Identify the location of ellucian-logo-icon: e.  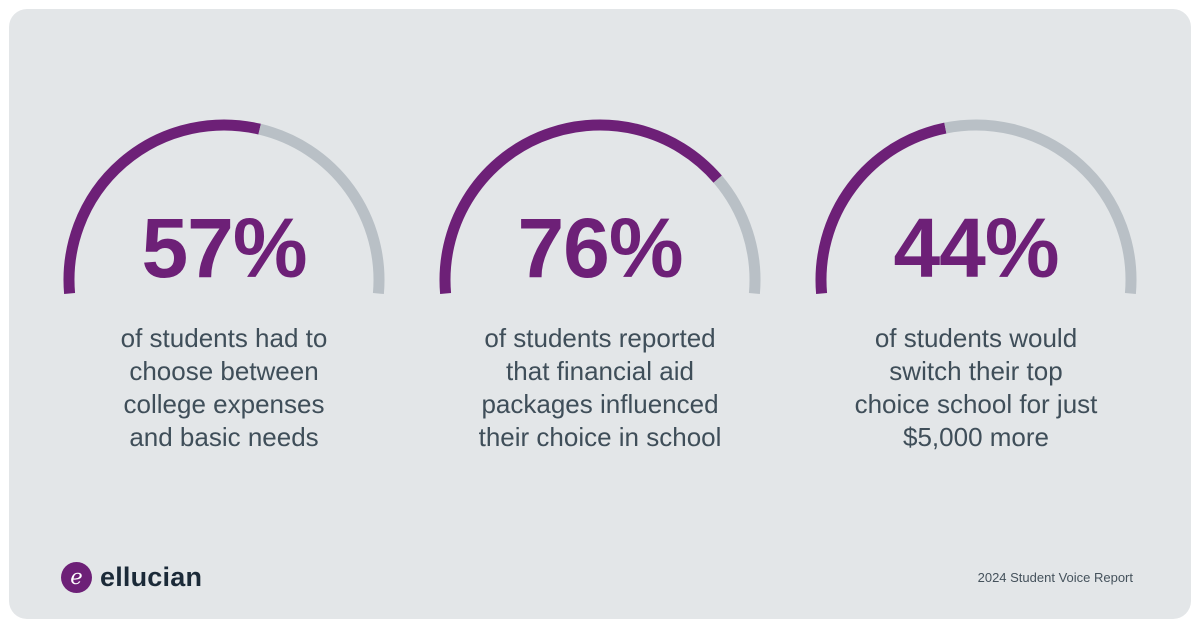
(76, 577).